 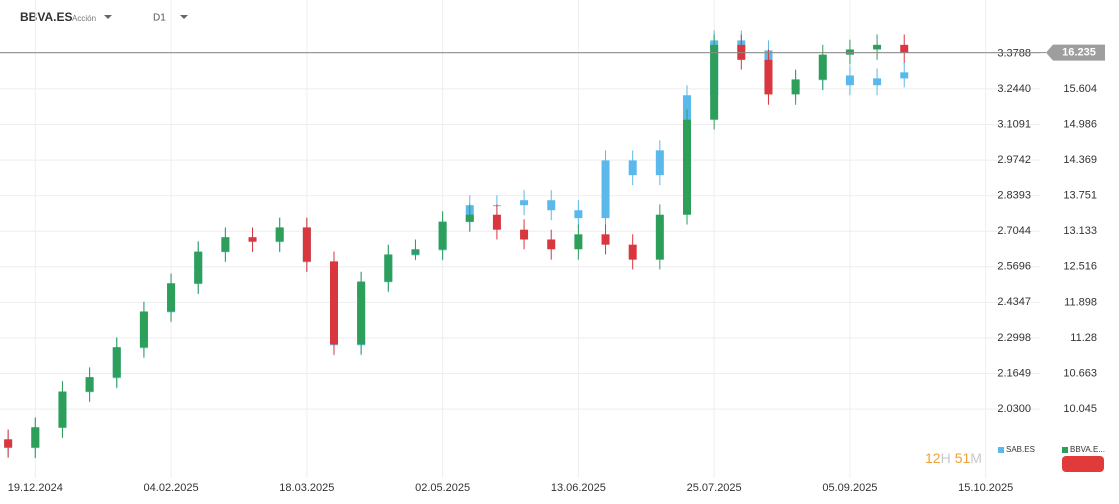 What do you see at coordinates (171, 488) in the screenshot?
I see `x-tick-label: 04.02.2025` at bounding box center [171, 488].